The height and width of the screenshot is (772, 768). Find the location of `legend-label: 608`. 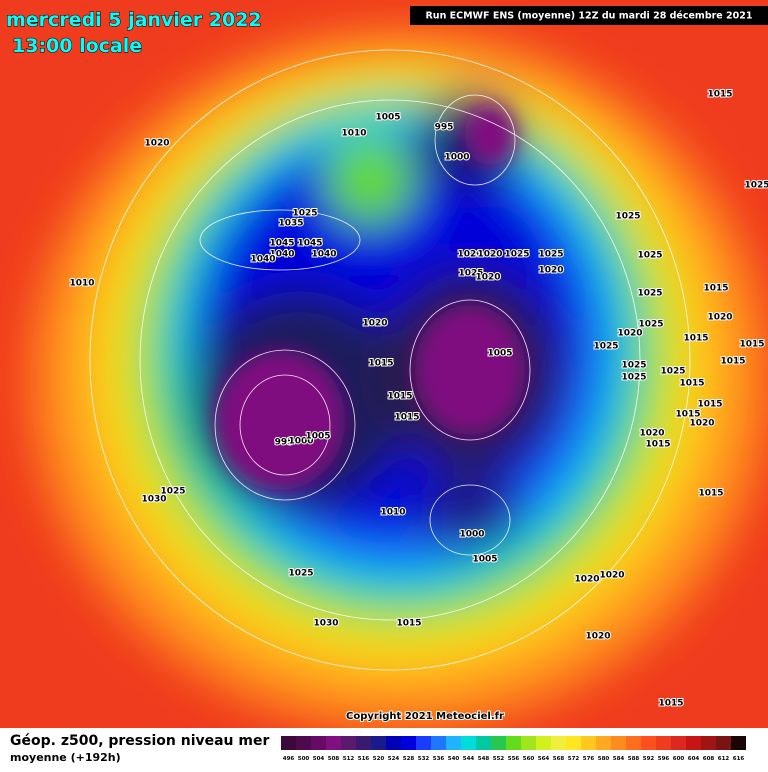

legend-label: 608 is located at coordinates (709, 759).